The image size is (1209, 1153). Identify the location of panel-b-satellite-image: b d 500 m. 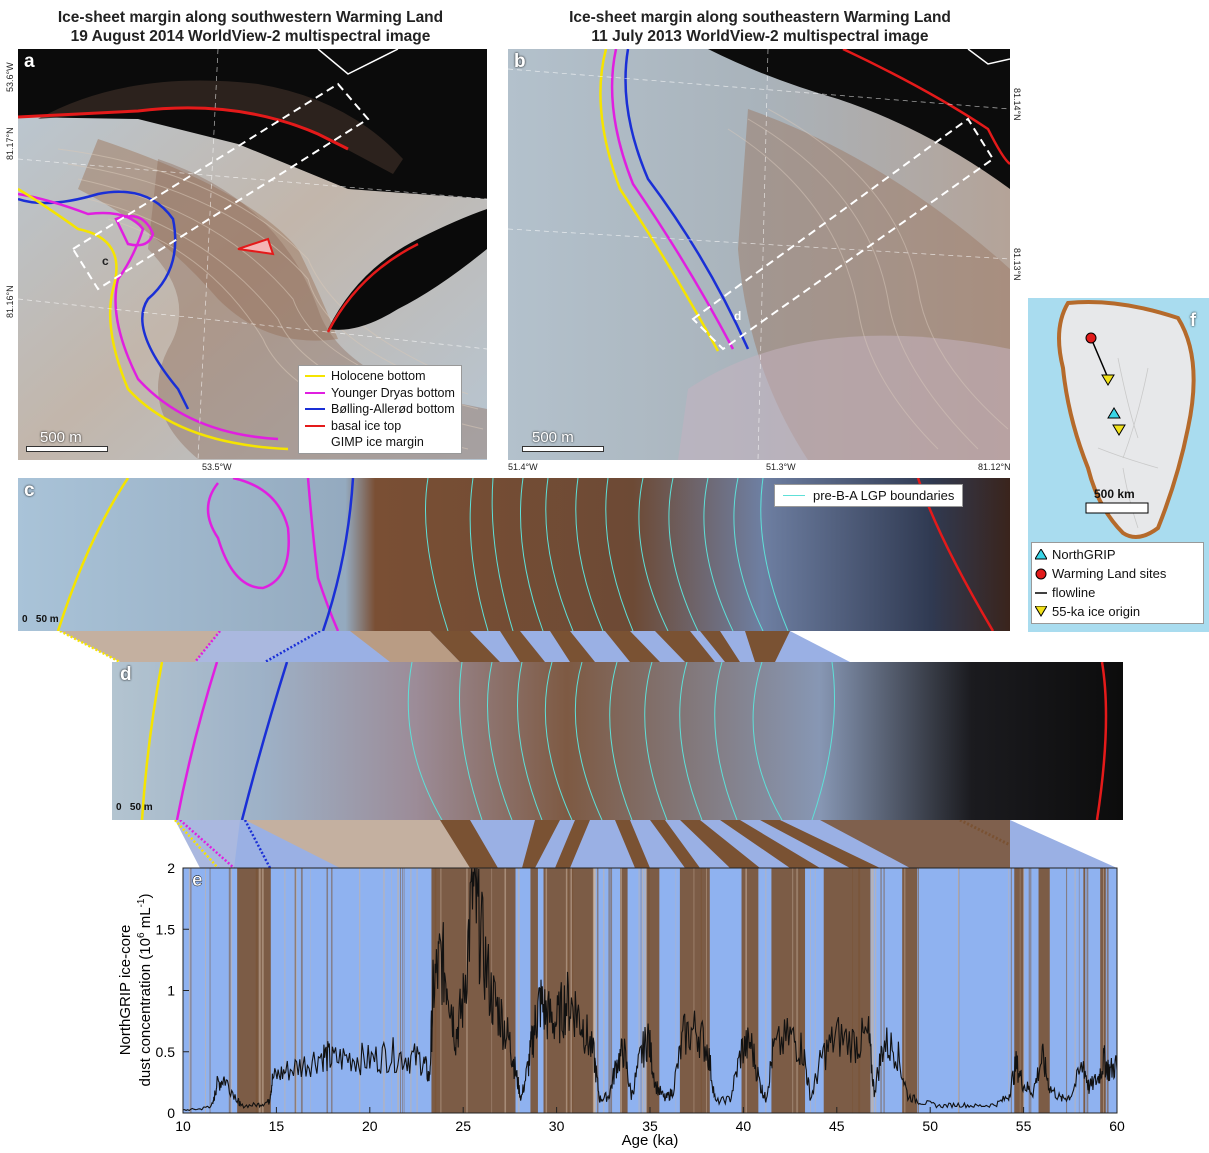
(759, 254).